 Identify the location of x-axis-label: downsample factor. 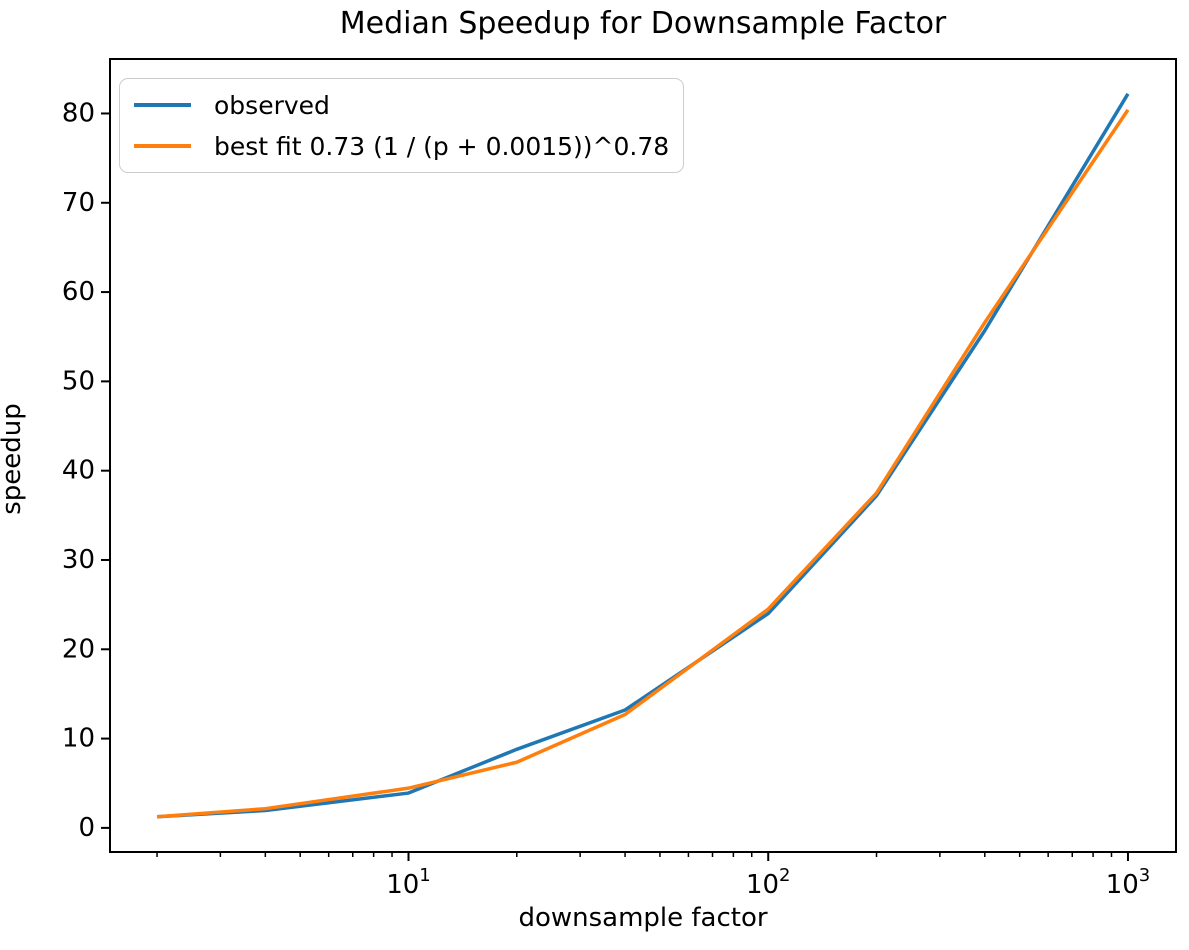
(643, 918).